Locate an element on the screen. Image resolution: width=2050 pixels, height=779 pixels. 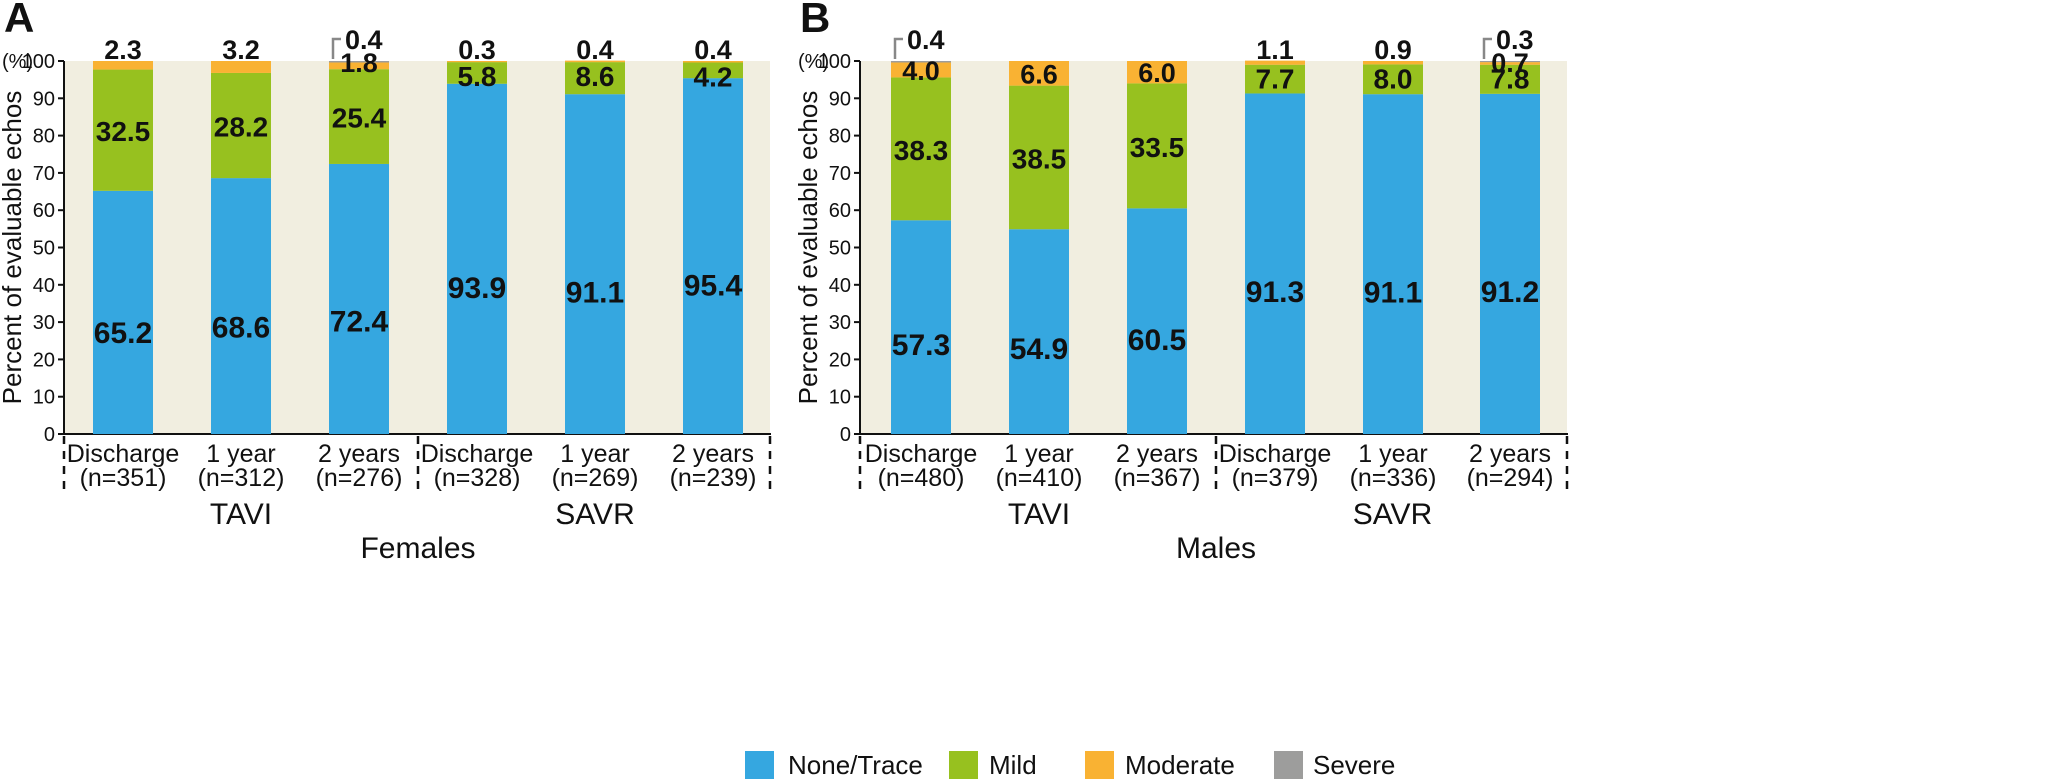
legend-item: Severe is located at coordinates (1334, 764).